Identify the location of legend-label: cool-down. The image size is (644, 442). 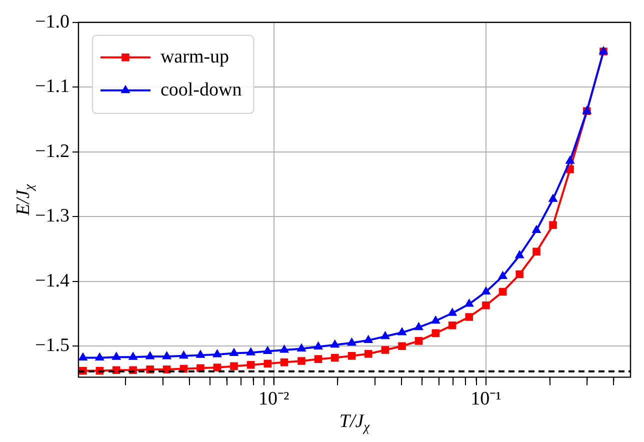
(201, 89).